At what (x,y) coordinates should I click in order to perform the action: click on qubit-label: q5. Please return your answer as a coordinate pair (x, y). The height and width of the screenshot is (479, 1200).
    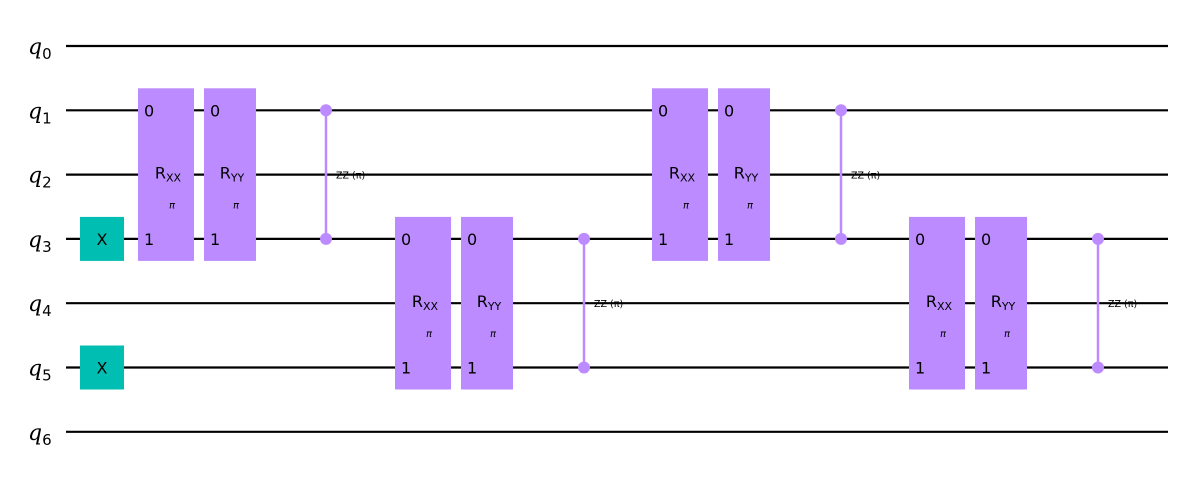
    Looking at the image, I should click on (40, 371).